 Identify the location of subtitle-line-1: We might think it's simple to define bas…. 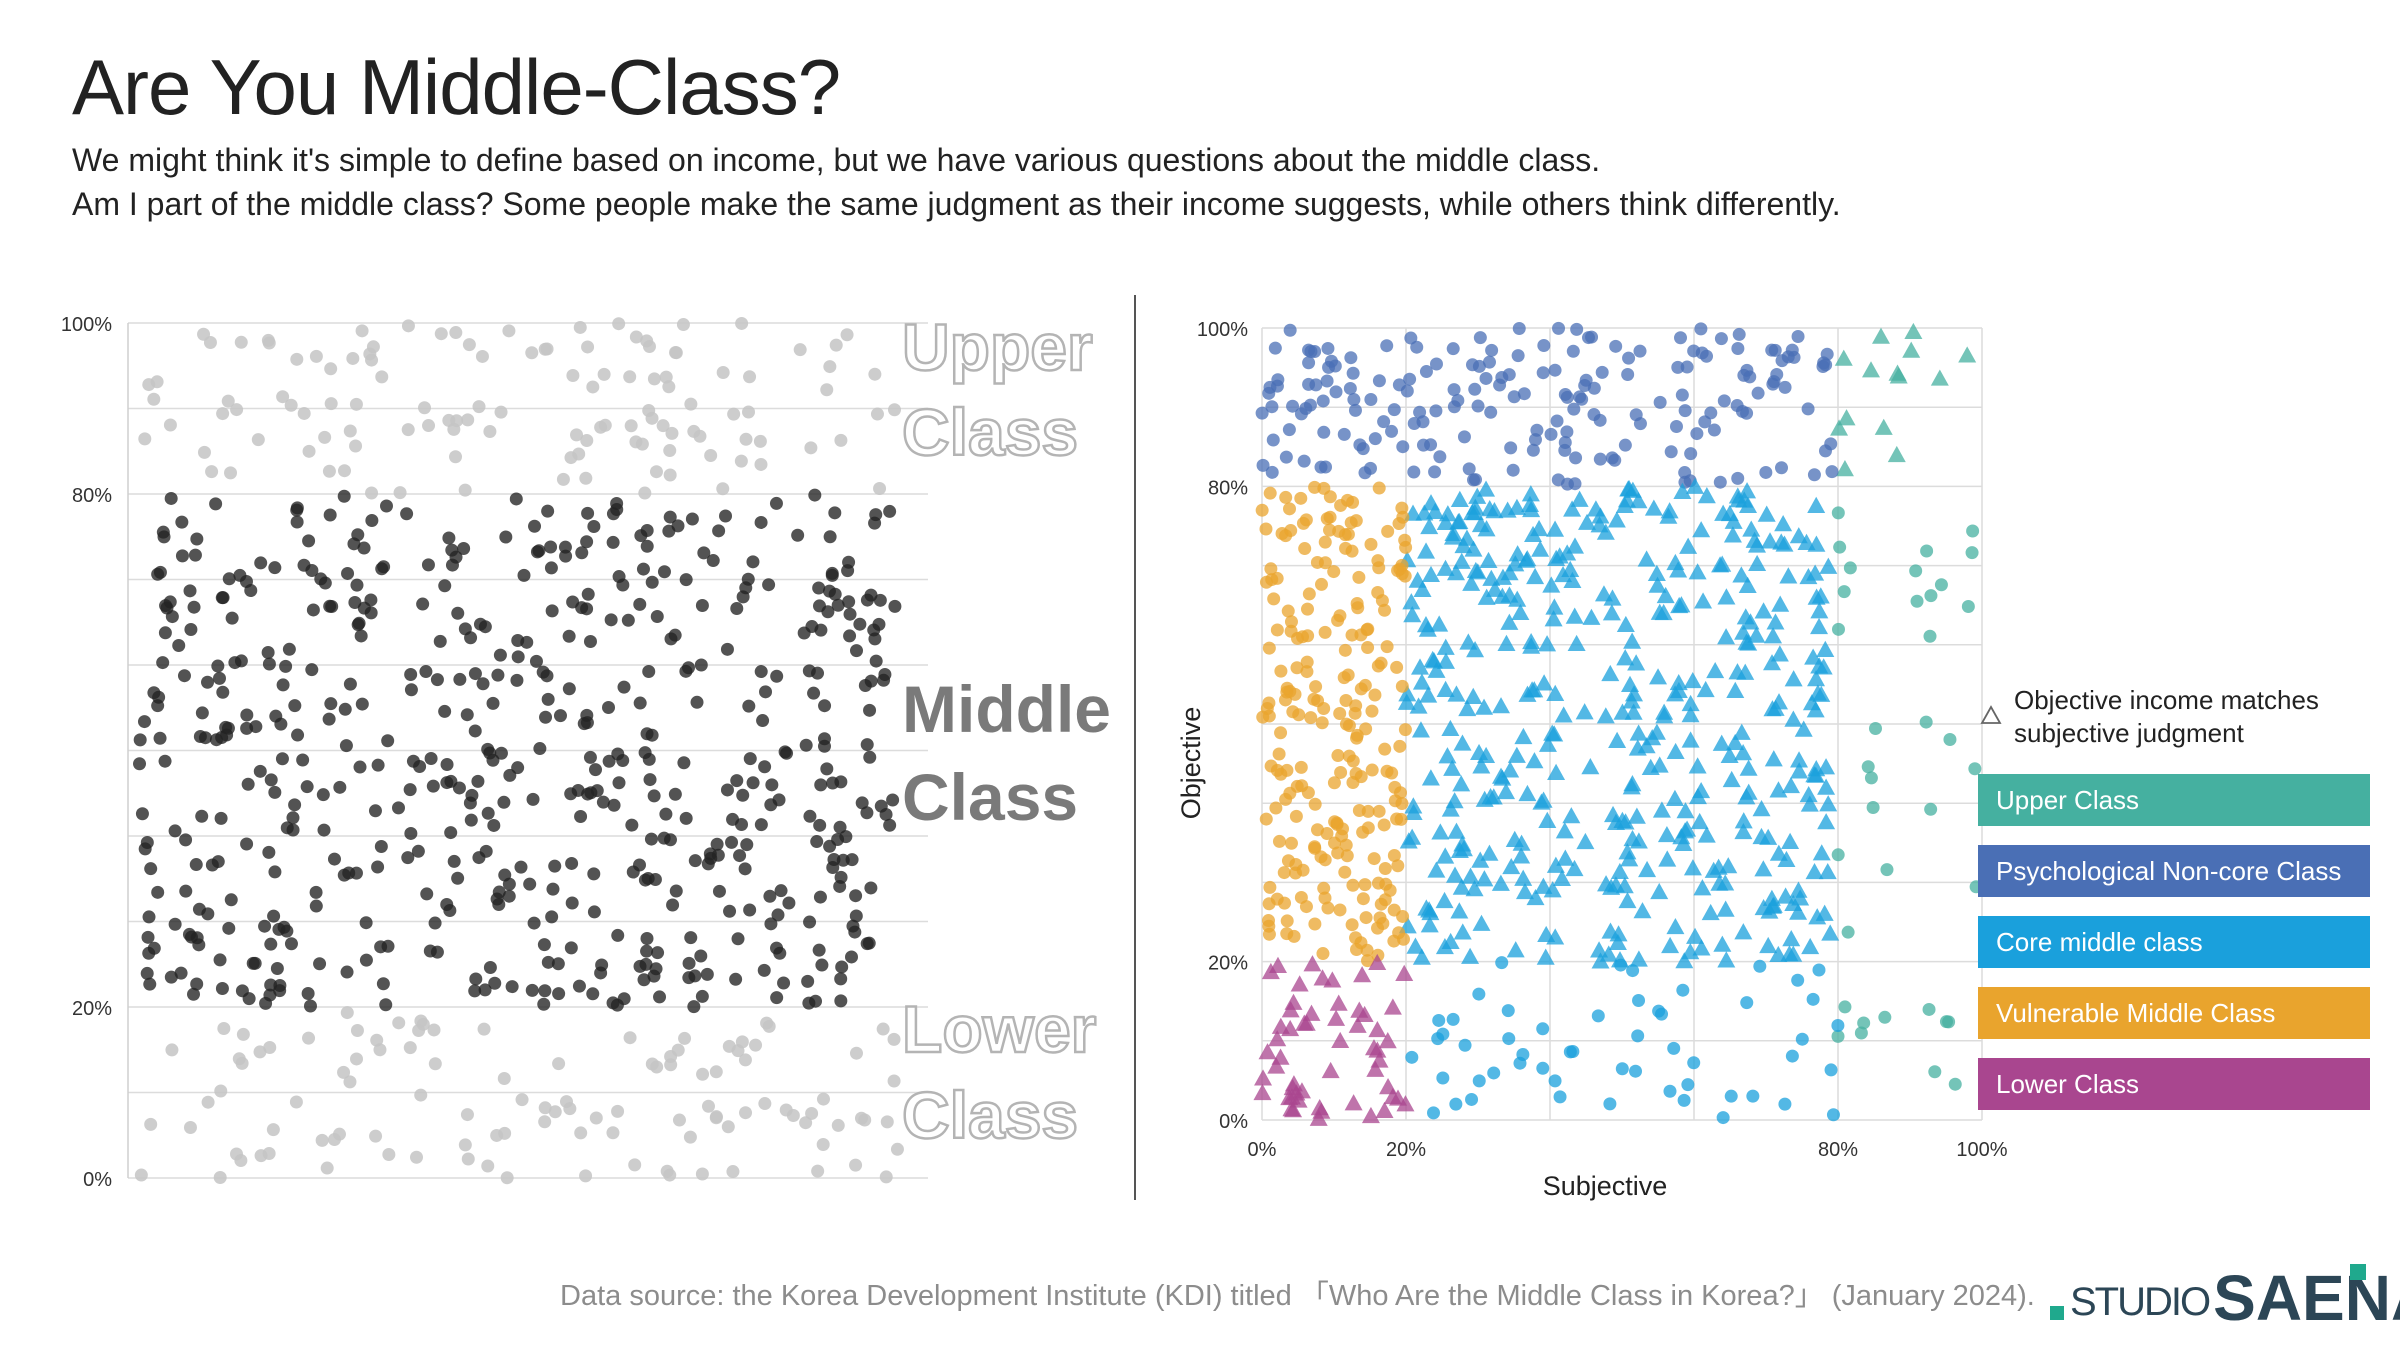
(836, 160).